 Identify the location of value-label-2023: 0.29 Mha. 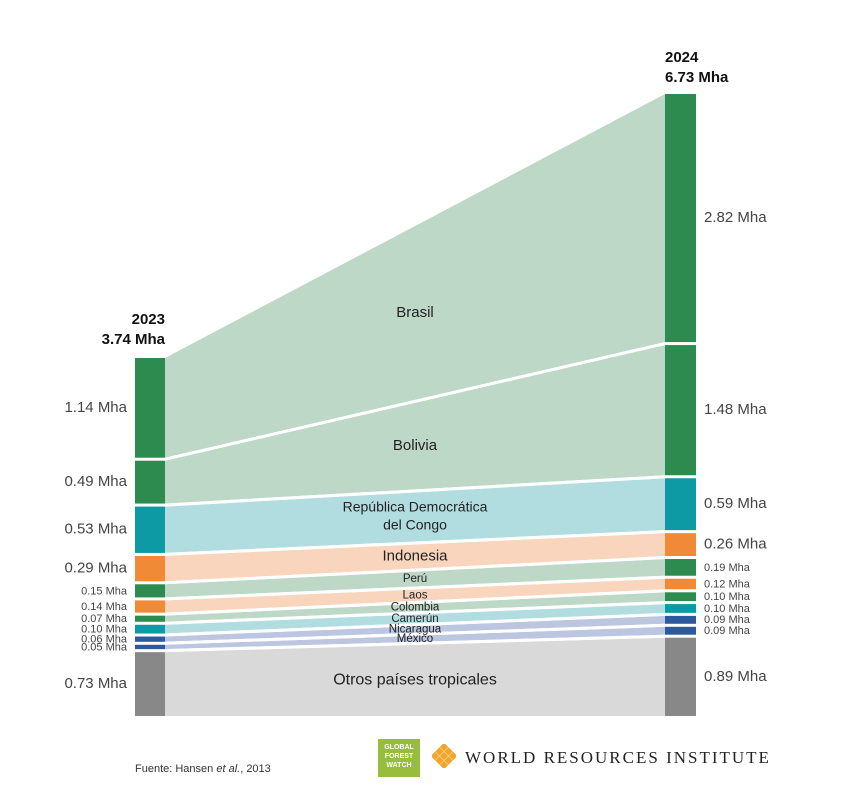
(95, 568).